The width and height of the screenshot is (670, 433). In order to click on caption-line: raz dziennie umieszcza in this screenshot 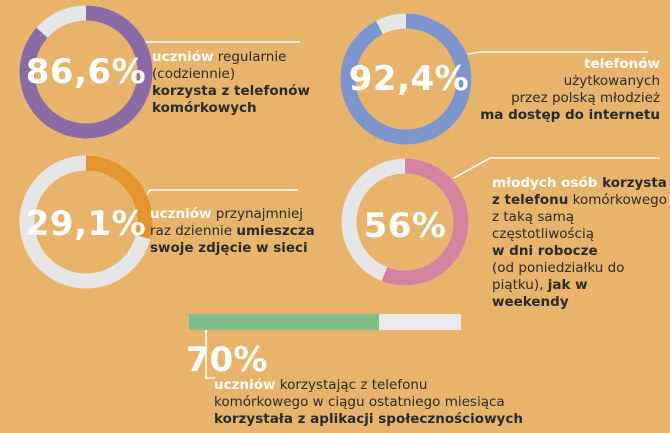, I will do `click(237, 231)`.